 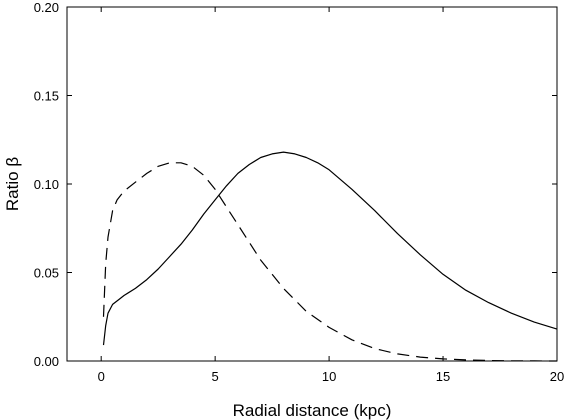 What do you see at coordinates (46, 7) in the screenshot?
I see `y-tick-label: 0.20` at bounding box center [46, 7].